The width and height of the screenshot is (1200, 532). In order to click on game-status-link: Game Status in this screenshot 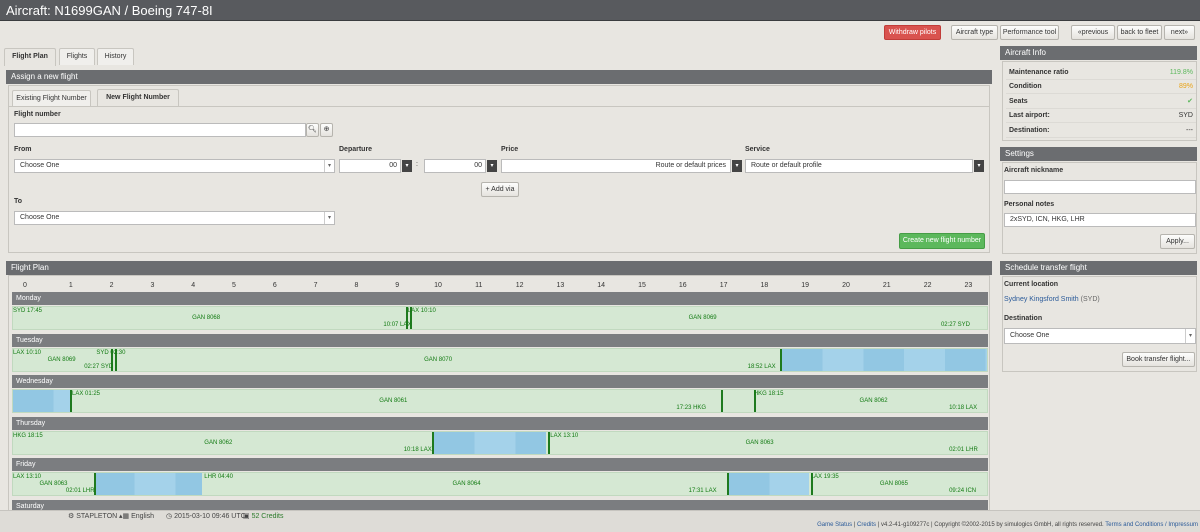, I will do `click(835, 525)`.